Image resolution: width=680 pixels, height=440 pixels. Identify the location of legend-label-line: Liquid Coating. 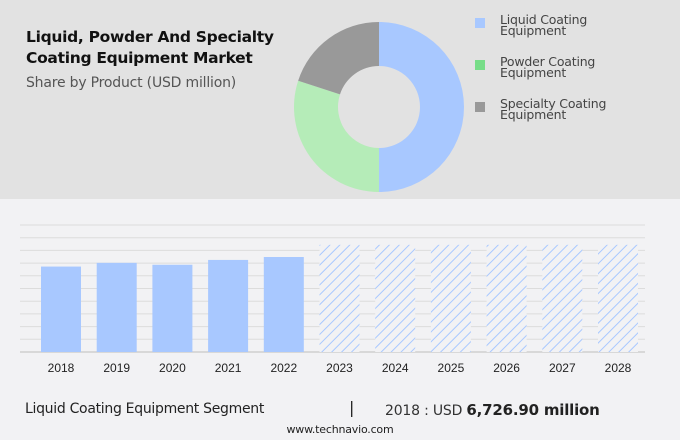
(544, 19).